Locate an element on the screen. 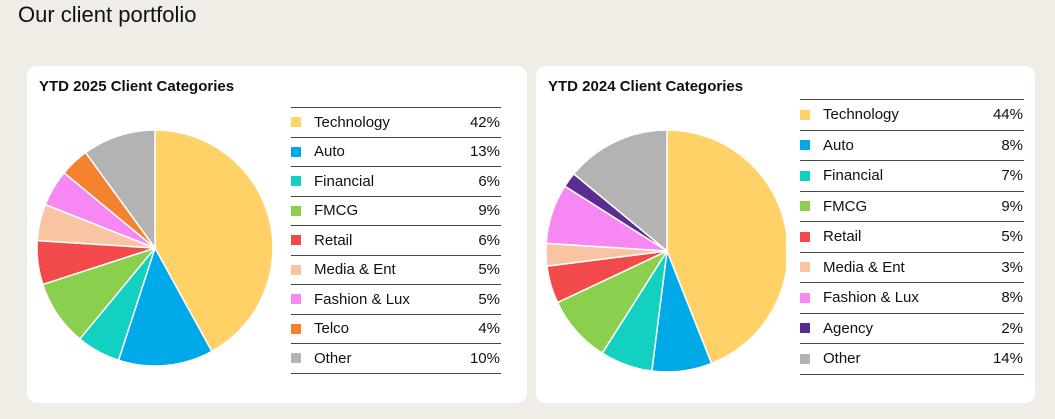  legend-item-media-and-ent: Media & Ent 5% is located at coordinates (396, 270).